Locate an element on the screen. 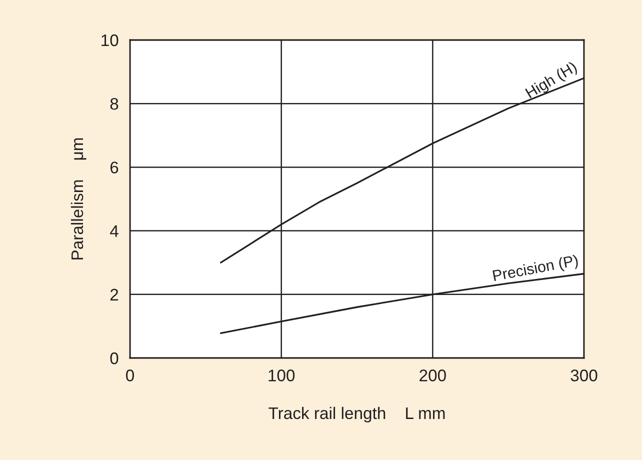 This screenshot has width=642, height=460. text: High (H) is located at coordinates (552, 81).